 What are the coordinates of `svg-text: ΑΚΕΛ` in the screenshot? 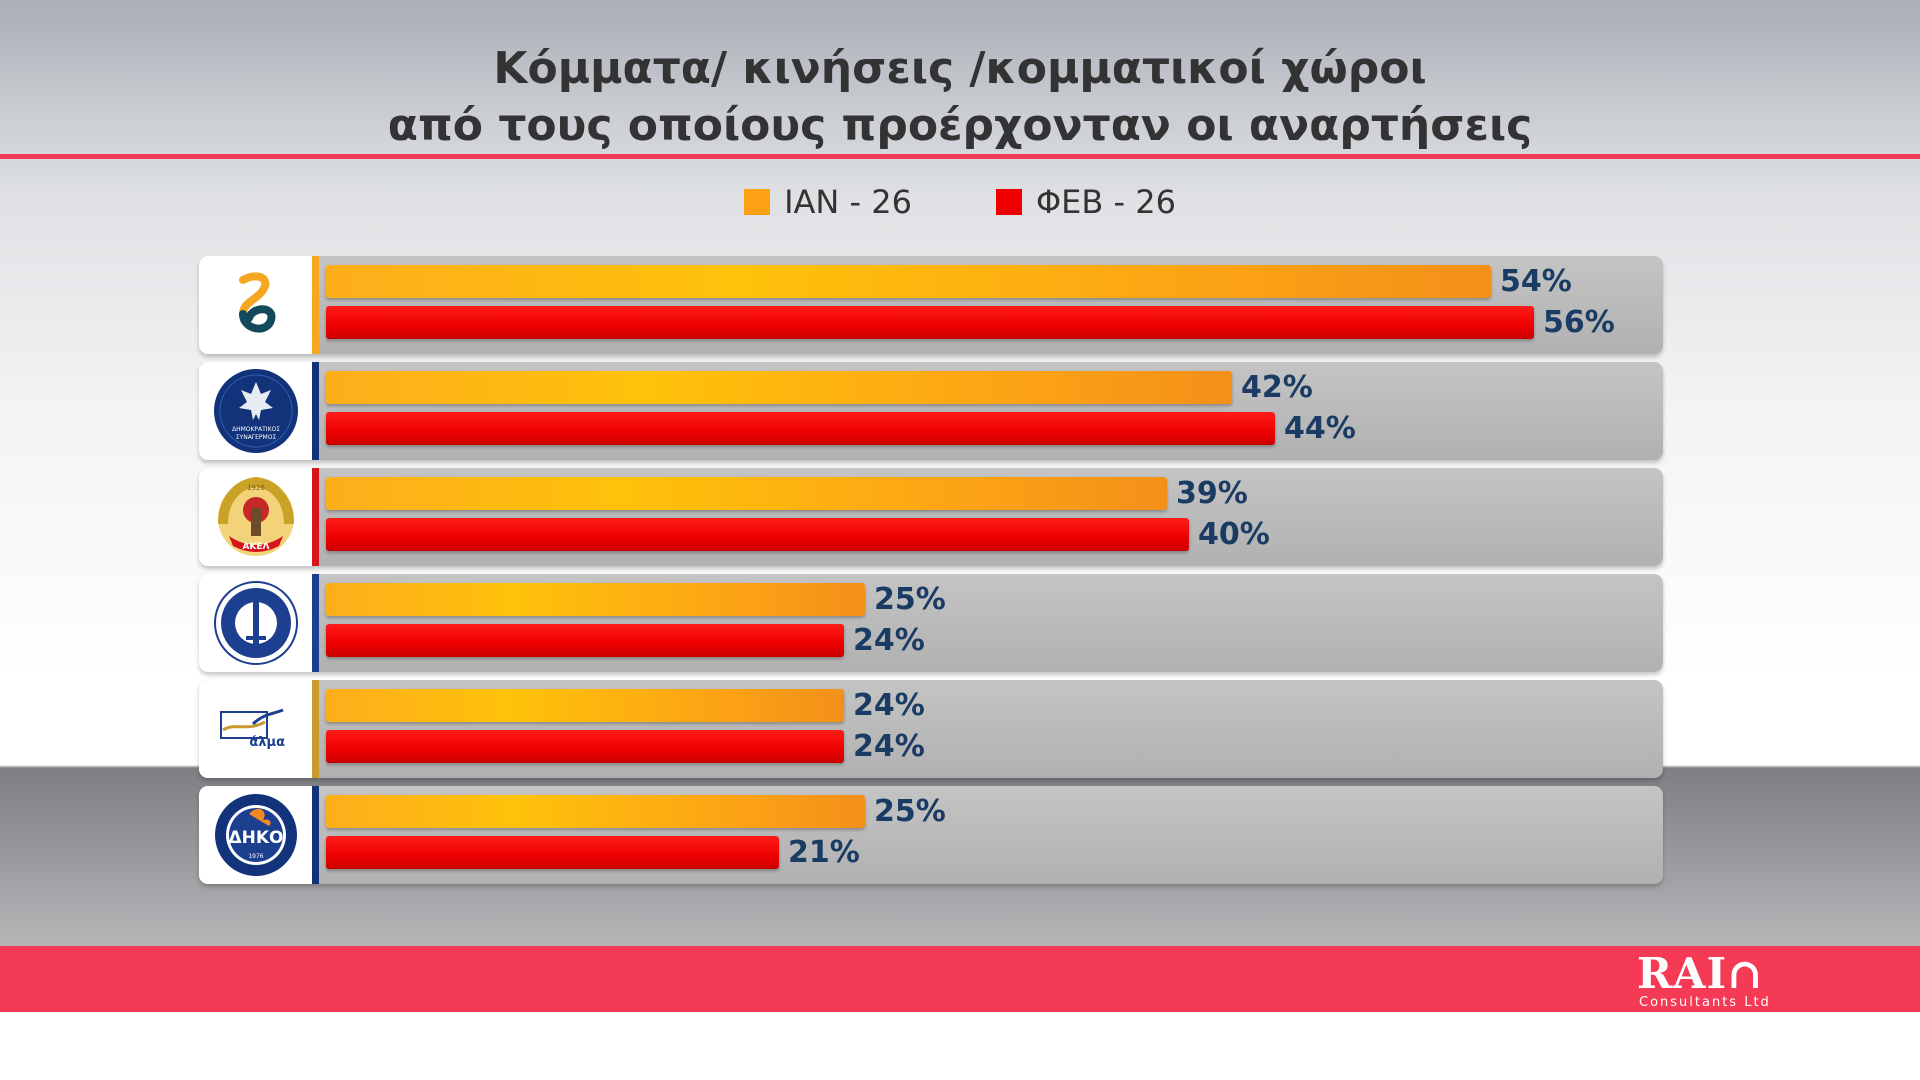 It's located at (255, 547).